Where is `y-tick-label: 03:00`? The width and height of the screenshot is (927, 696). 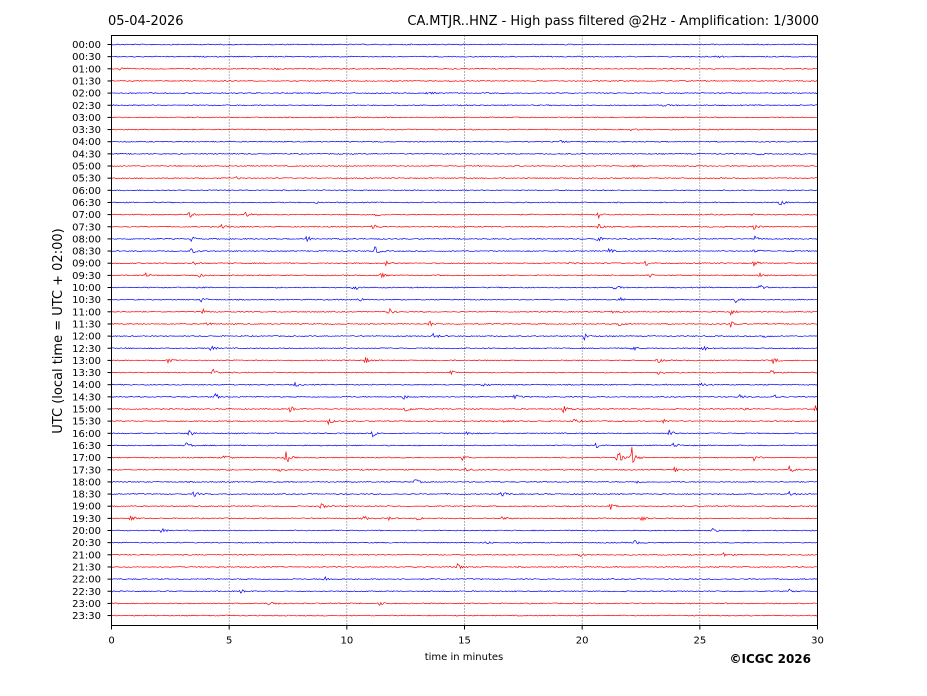 y-tick-label: 03:00 is located at coordinates (86, 118).